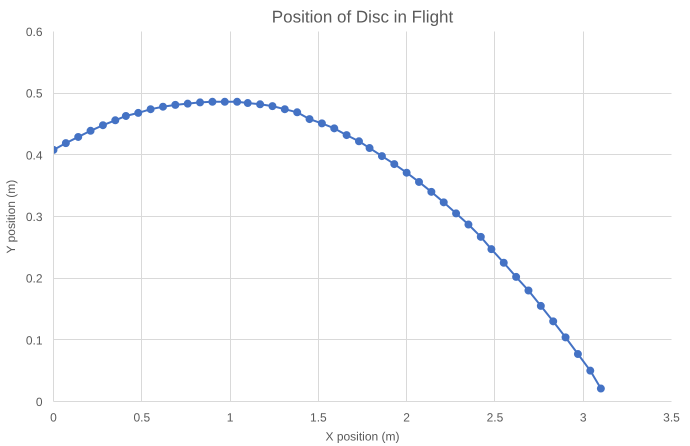  Describe the element at coordinates (141, 417) in the screenshot. I see `x-tick-label: 0.5` at that location.